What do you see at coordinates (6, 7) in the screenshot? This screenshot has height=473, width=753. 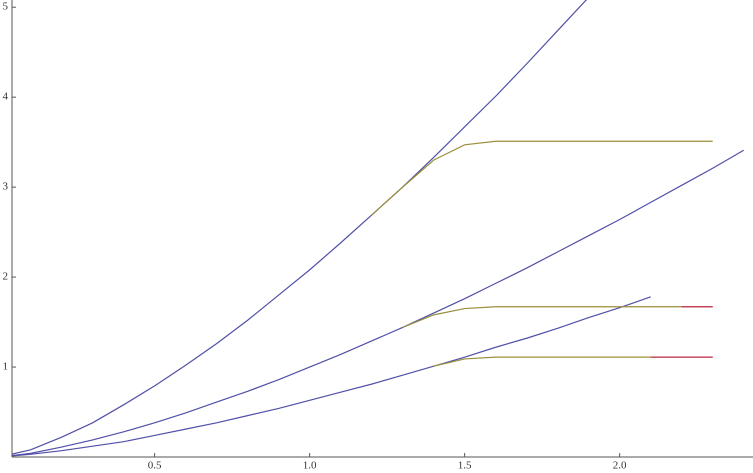 I see `y-tick-label: 5` at bounding box center [6, 7].